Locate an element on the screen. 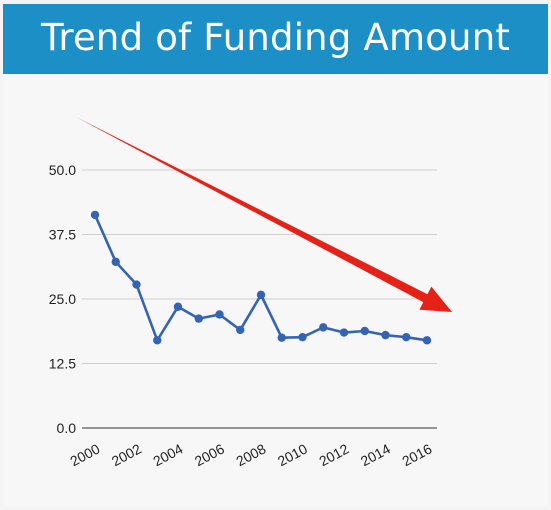 Image resolution: width=551 pixels, height=510 pixels. y-tick-label: 37.5 is located at coordinates (62, 235).